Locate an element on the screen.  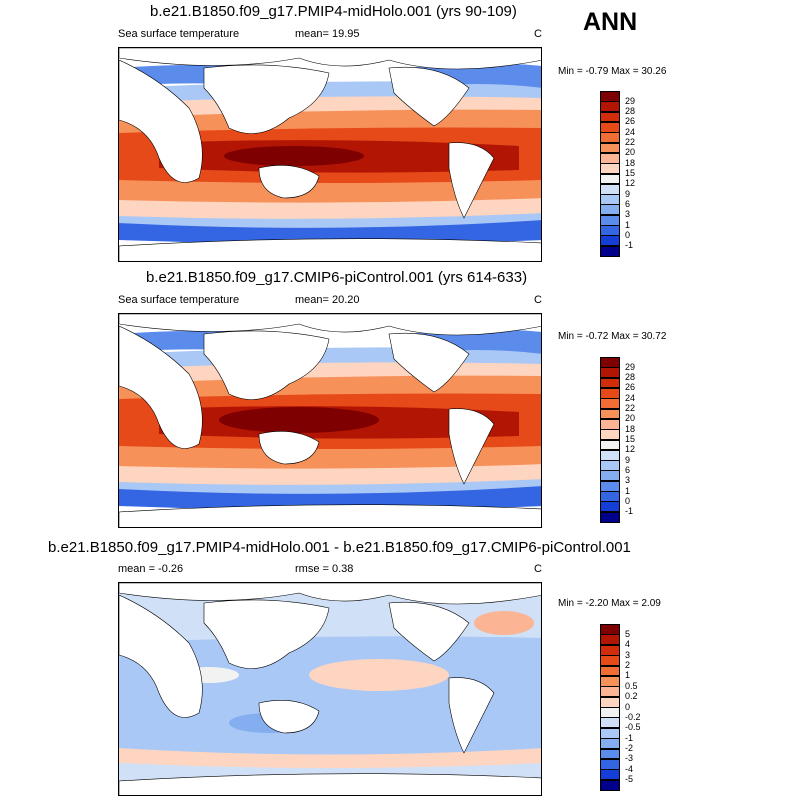
panel1-sst-field is located at coordinates (330, 154).